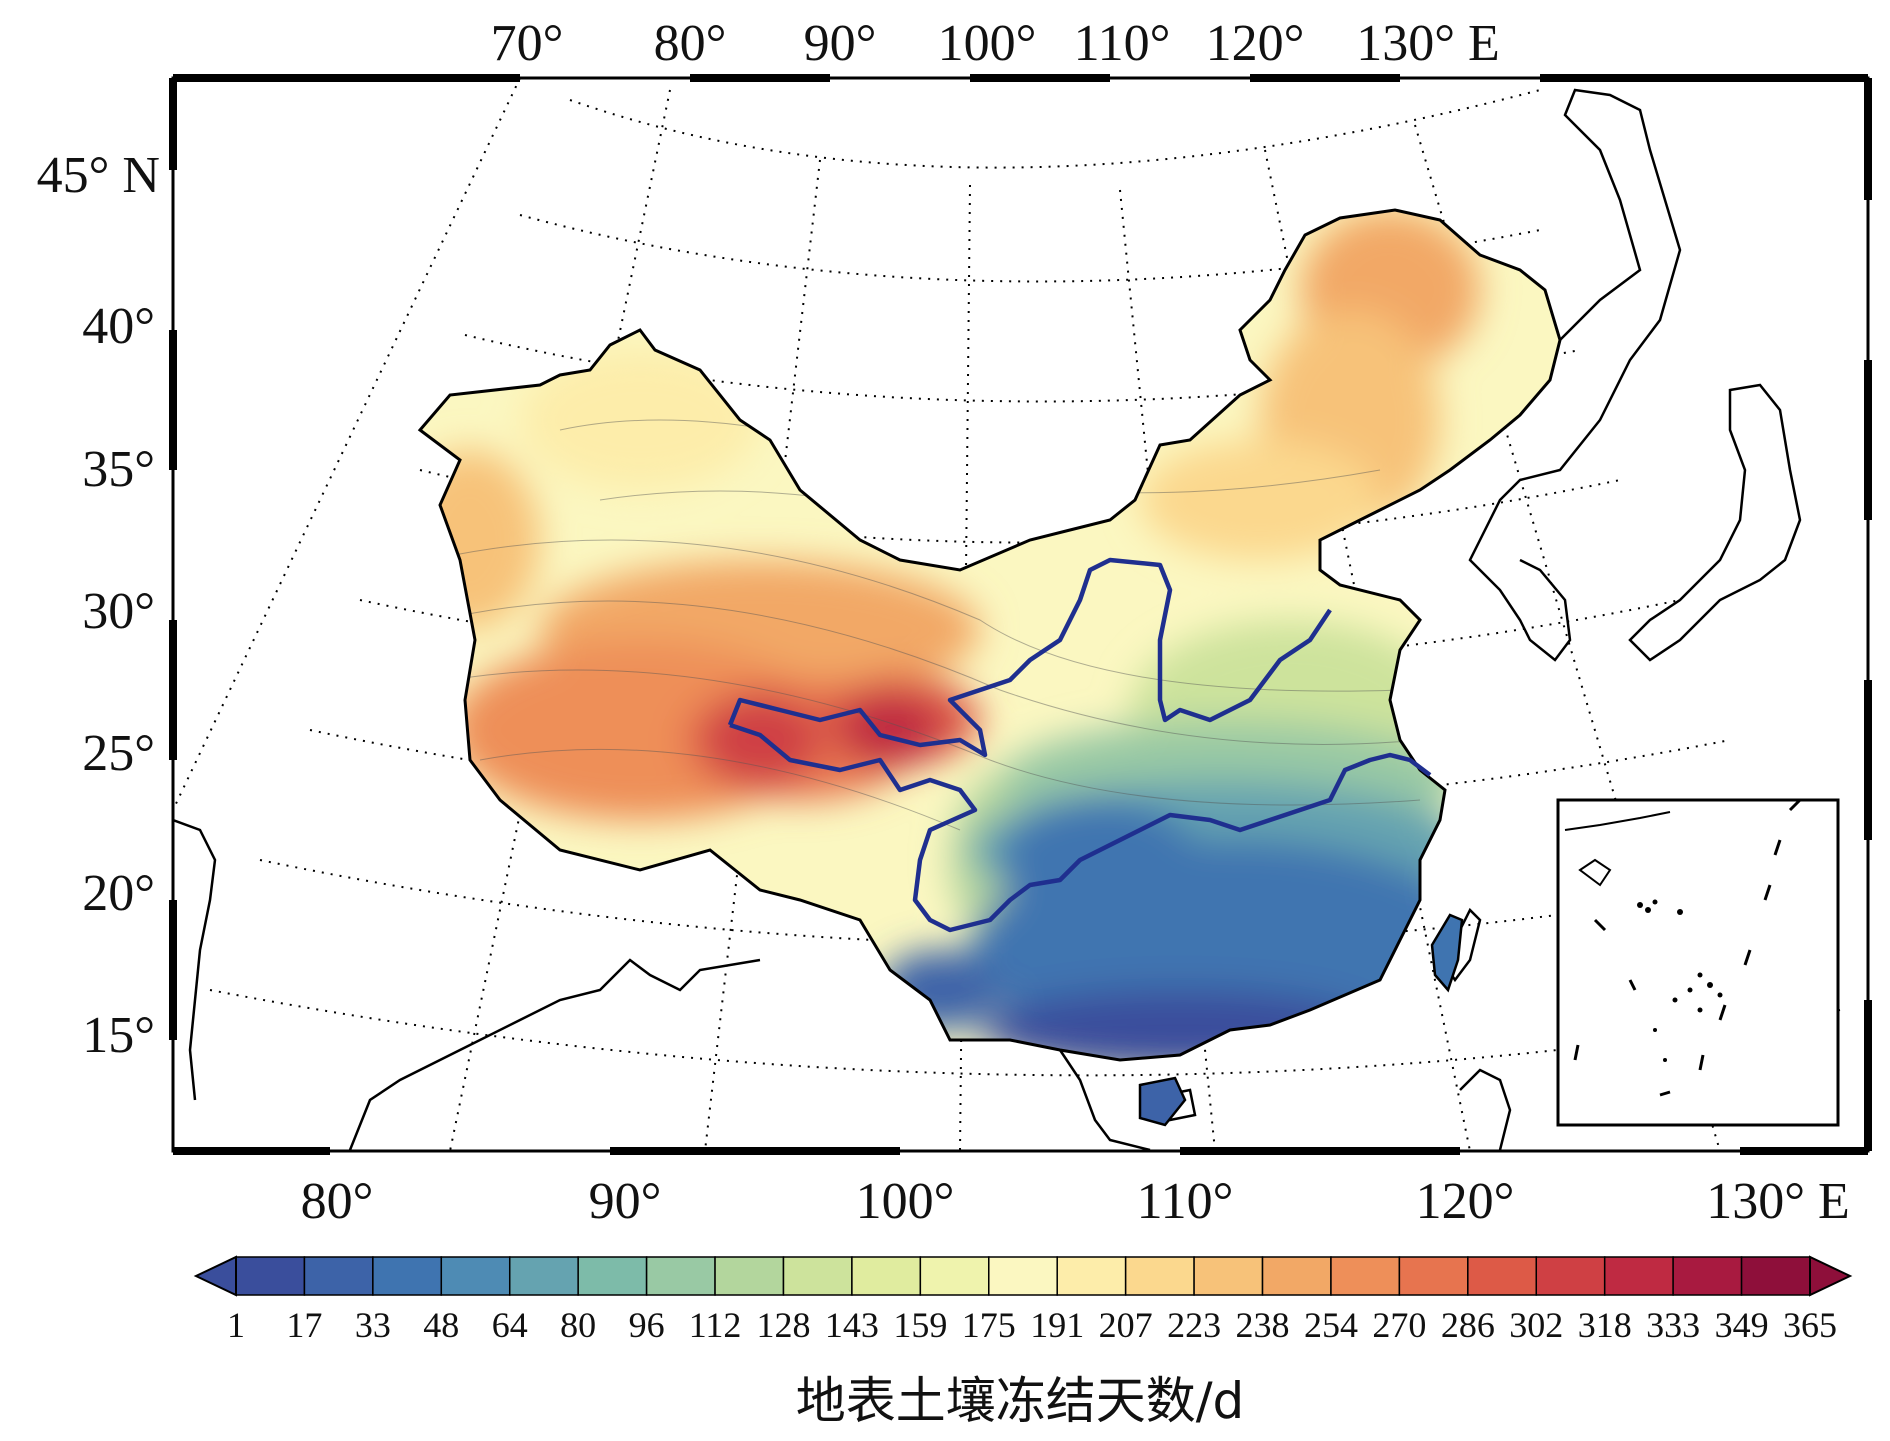  What do you see at coordinates (1255, 43) in the screenshot?
I see `top-lon-label: 120°` at bounding box center [1255, 43].